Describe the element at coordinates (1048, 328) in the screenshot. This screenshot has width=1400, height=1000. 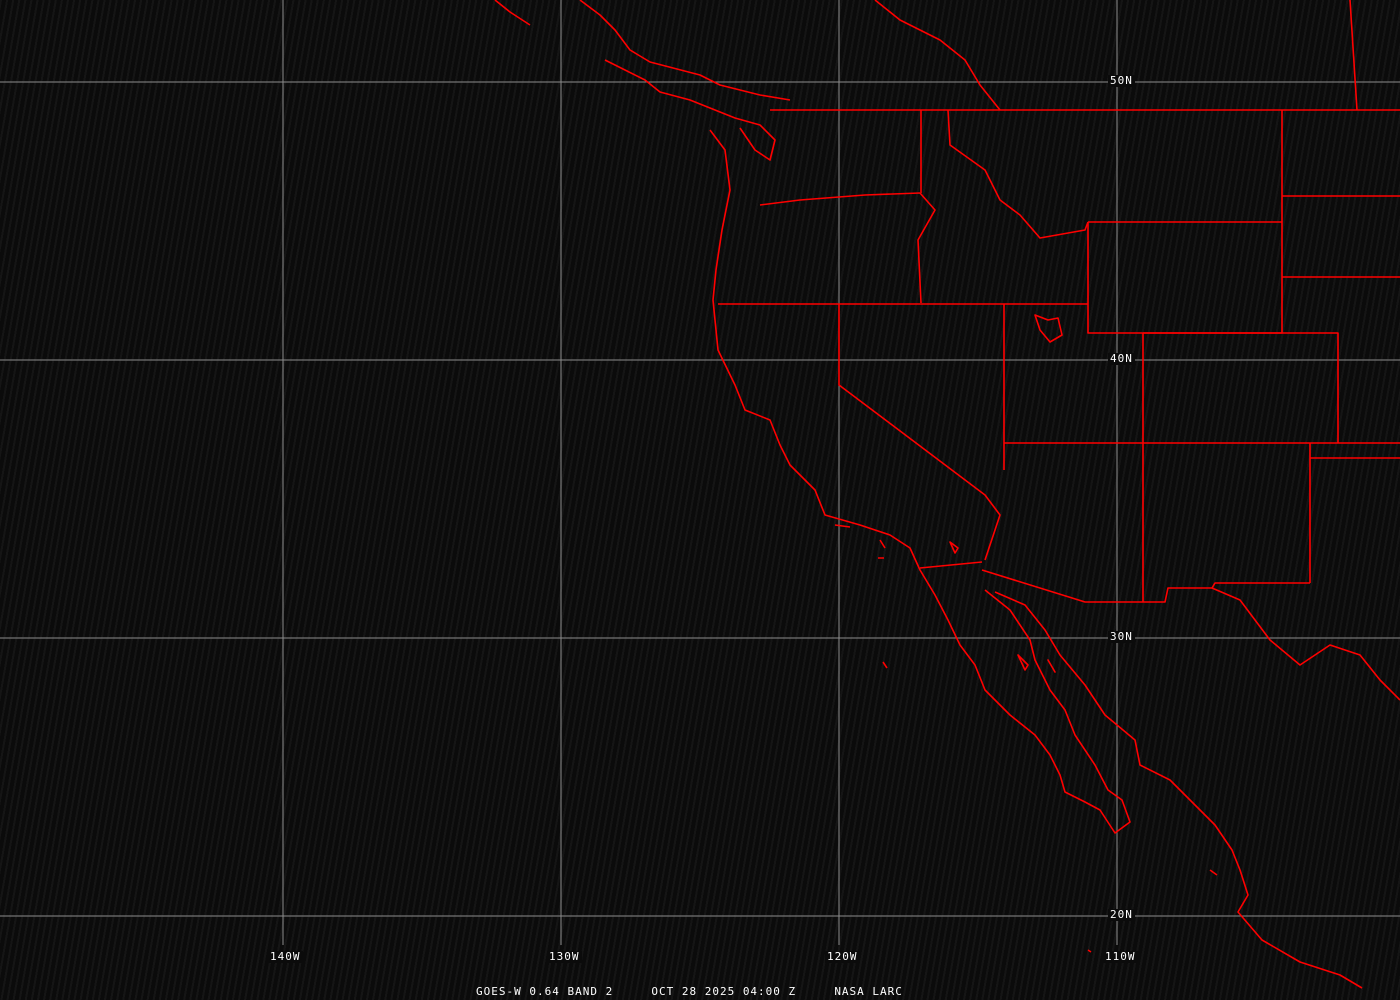
I see `great-salt-lake` at that location.